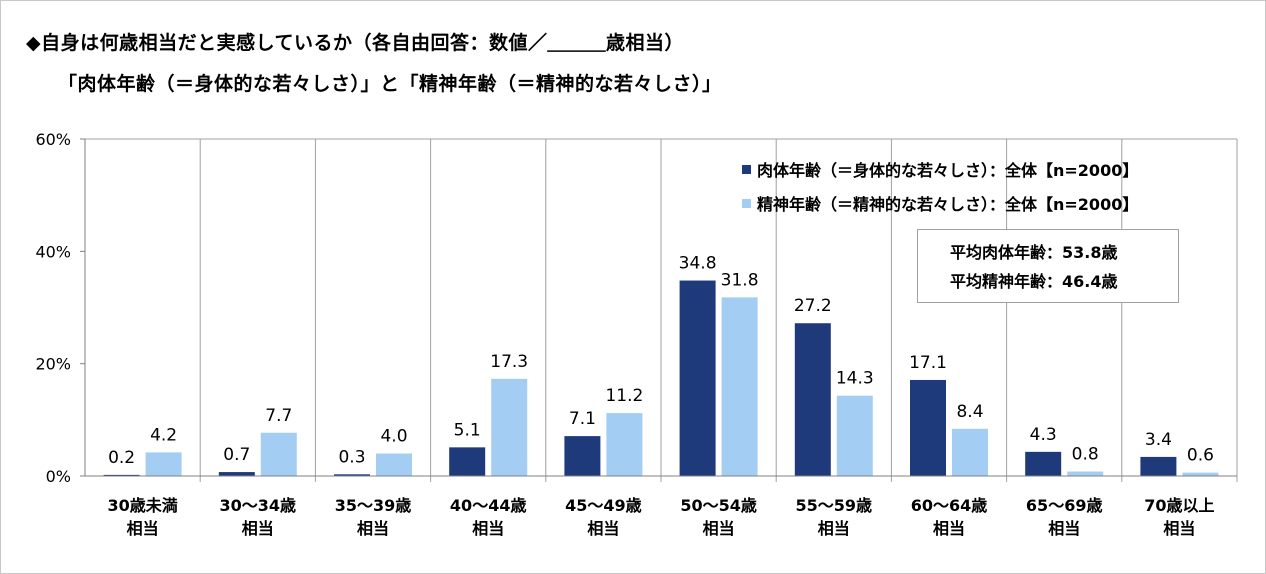 The width and height of the screenshot is (1266, 574). Describe the element at coordinates (393, 437) in the screenshot. I see `data-label: 4.0` at that location.